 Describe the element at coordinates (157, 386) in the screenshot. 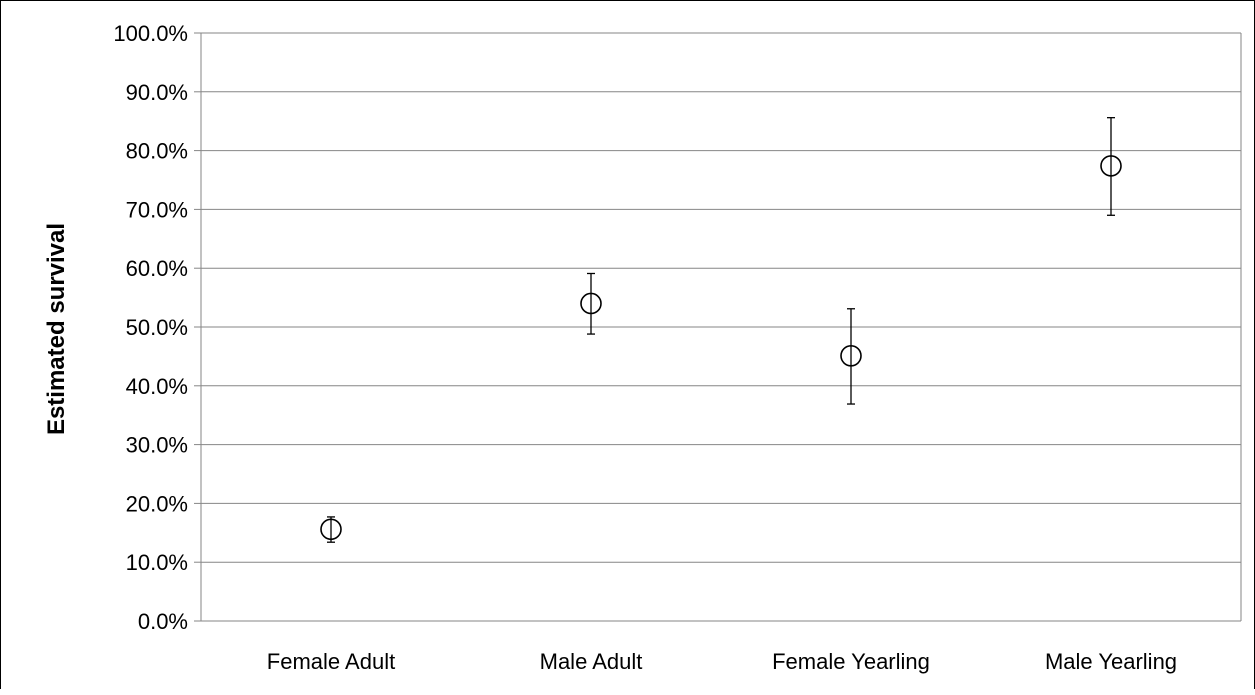

I see `y-tick-label: 40.0%` at that location.